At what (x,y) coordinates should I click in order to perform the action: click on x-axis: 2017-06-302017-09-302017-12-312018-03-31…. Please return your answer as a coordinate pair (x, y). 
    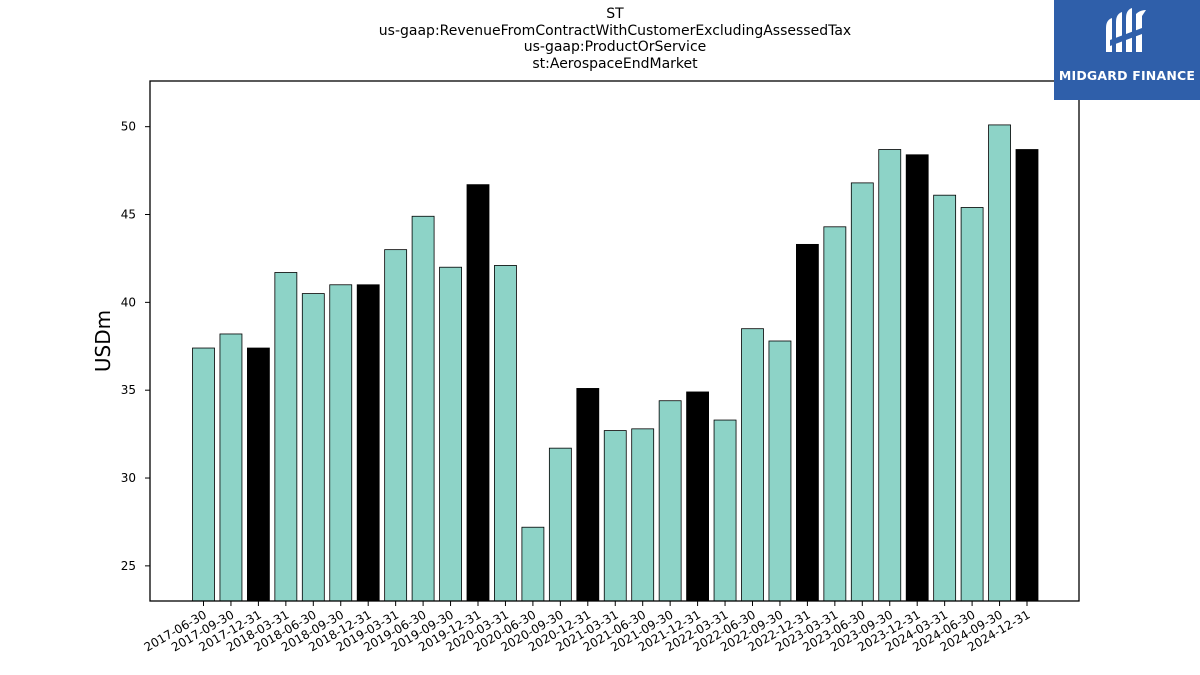
    Looking at the image, I should click on (587, 627).